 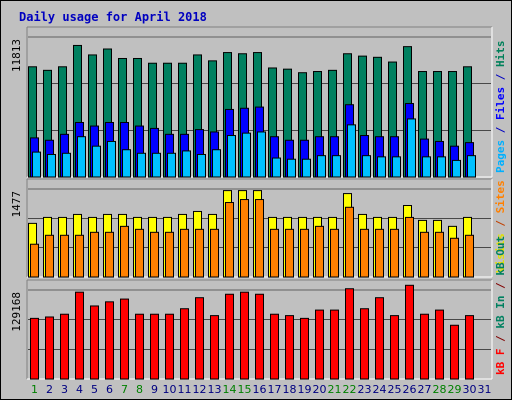 What do you see at coordinates (425, 389) in the screenshot?
I see `x-tick-label: 27` at bounding box center [425, 389].